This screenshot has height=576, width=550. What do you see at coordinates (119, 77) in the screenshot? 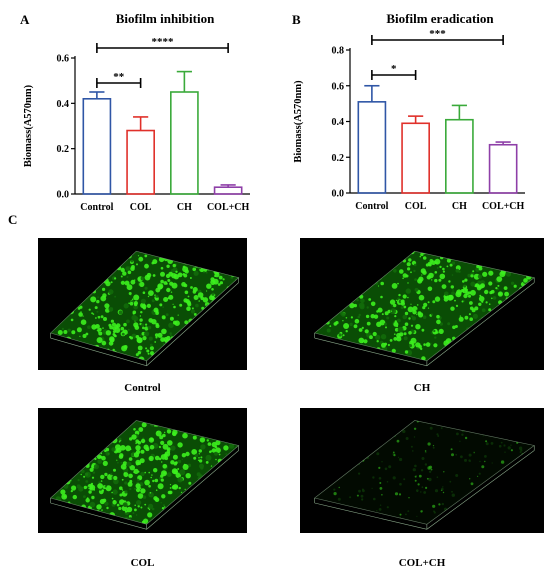
I see `significance-label: **` at bounding box center [119, 77].